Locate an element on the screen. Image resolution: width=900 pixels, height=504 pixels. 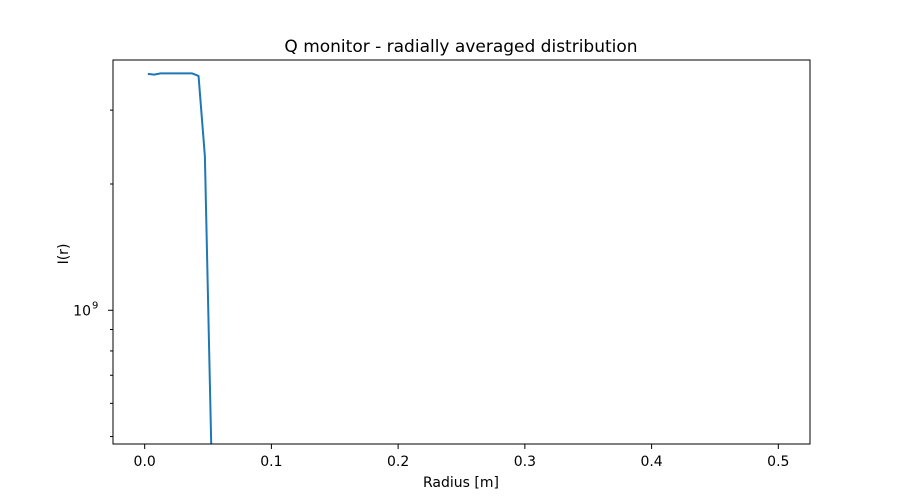
x-tick-label: 0.4 is located at coordinates (651, 462).